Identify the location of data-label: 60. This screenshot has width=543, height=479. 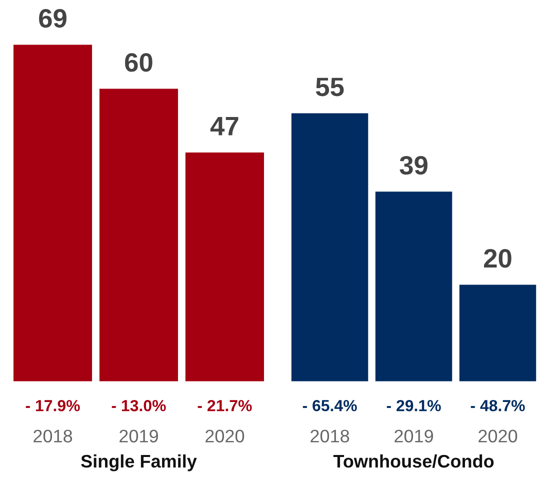
(138, 62).